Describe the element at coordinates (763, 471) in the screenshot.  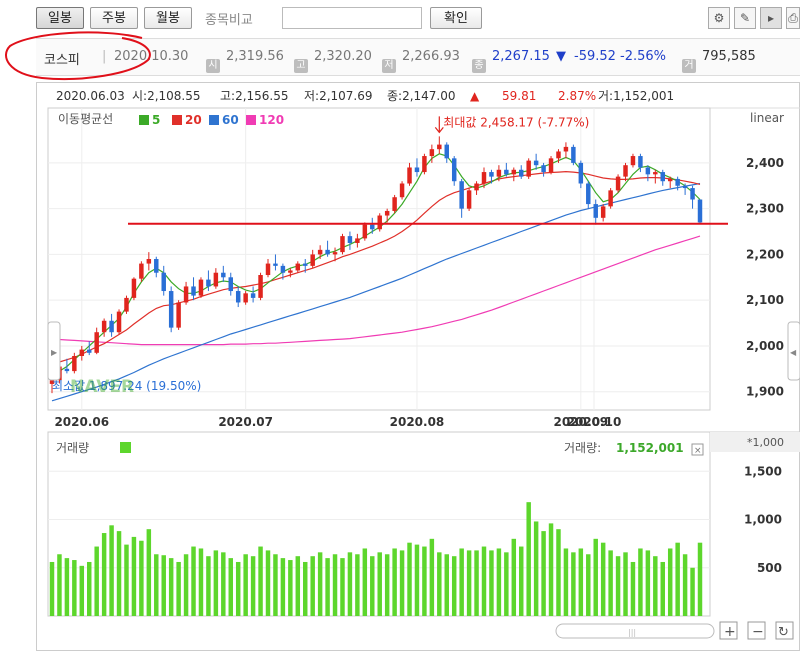
I see `volume-tick-label: 1,500` at that location.